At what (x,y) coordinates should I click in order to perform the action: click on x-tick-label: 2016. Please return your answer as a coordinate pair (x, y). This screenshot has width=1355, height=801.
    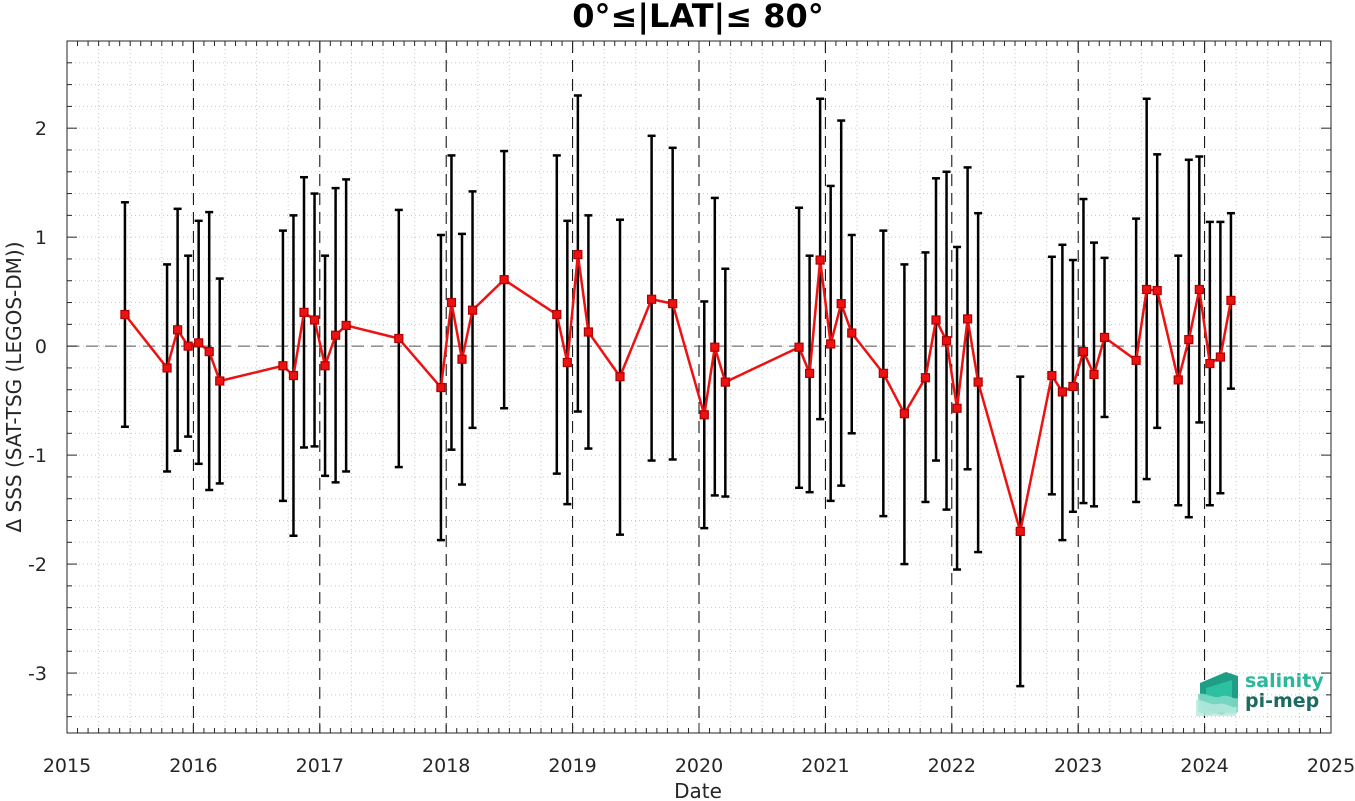
    Looking at the image, I should click on (193, 766).